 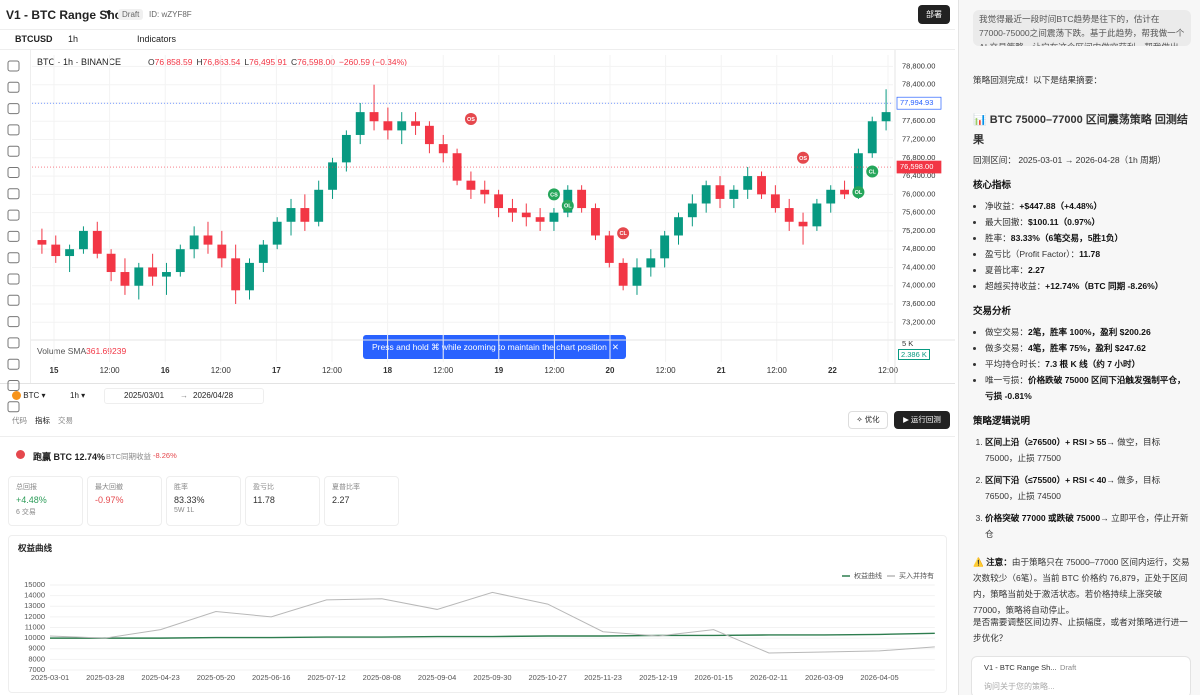 I want to click on item-label: 平均持仓时长：, so click(x=1015, y=364).